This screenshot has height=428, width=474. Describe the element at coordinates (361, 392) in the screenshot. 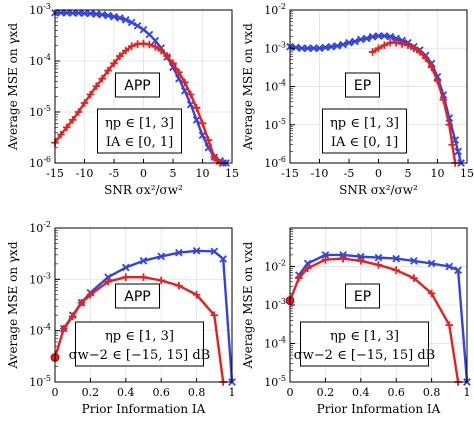

I see `x-tick-label: 0.4` at that location.